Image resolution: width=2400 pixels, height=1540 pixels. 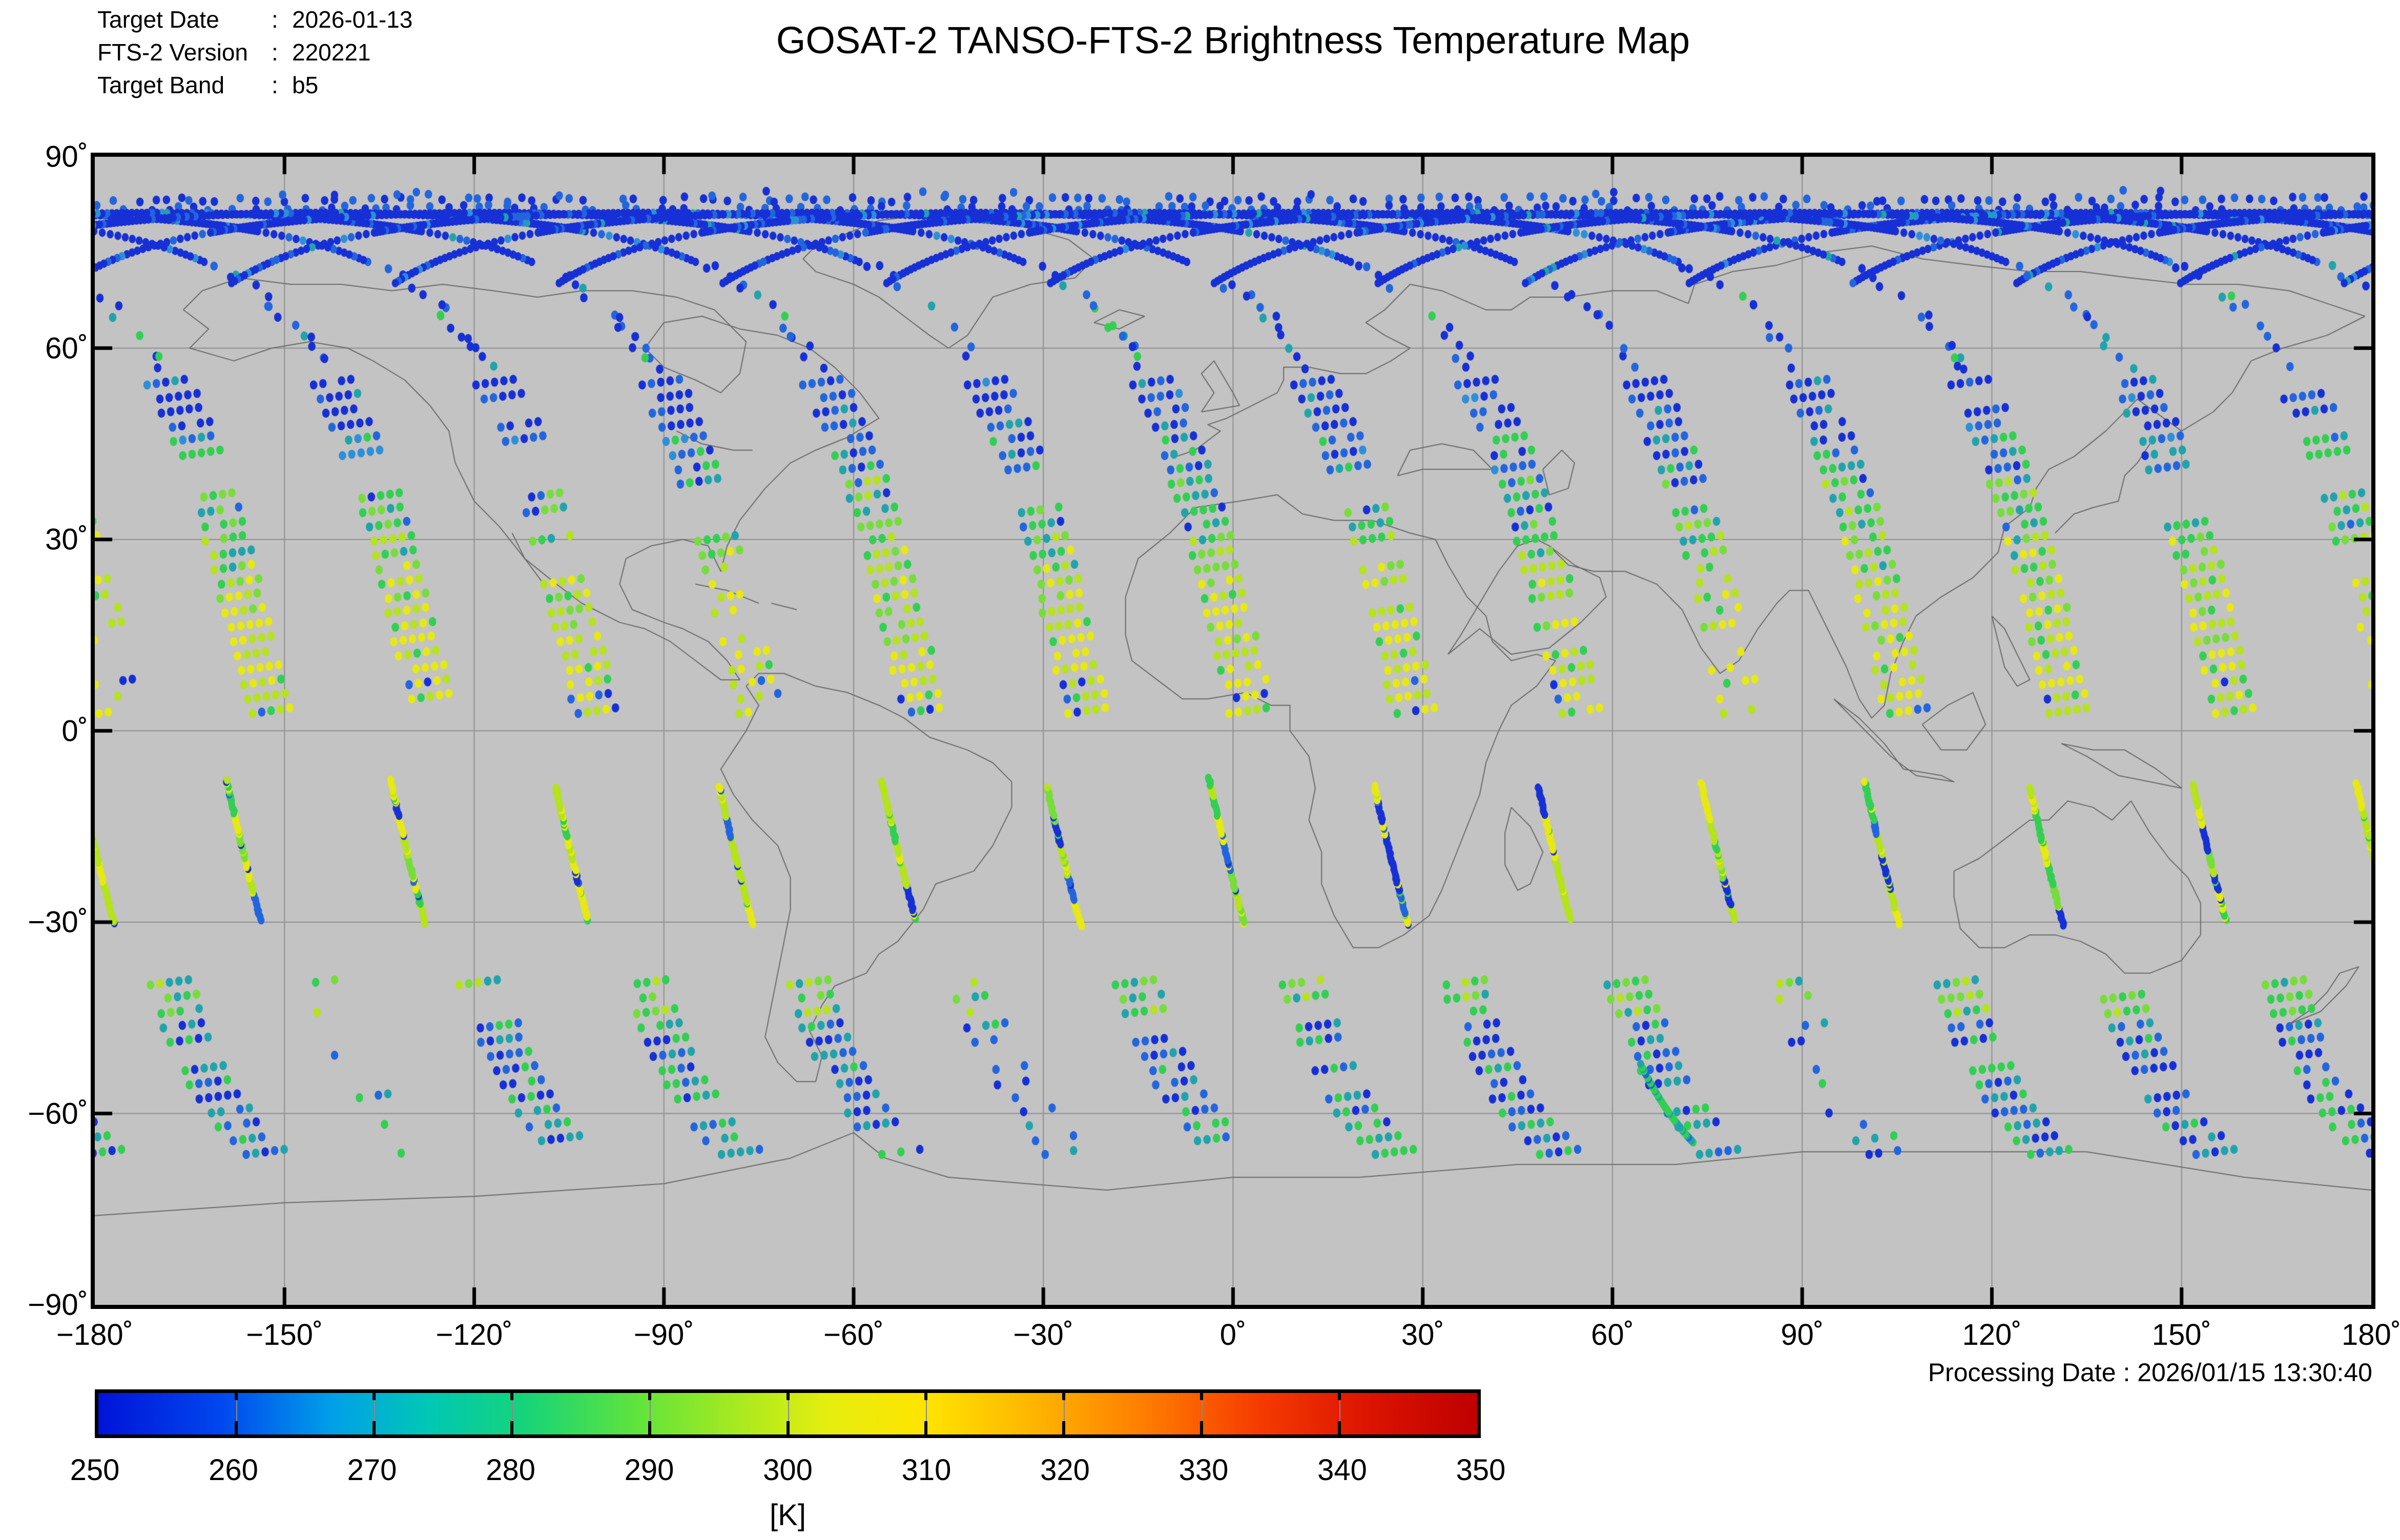 I want to click on meta-label: Target Date, so click(x=158, y=19).